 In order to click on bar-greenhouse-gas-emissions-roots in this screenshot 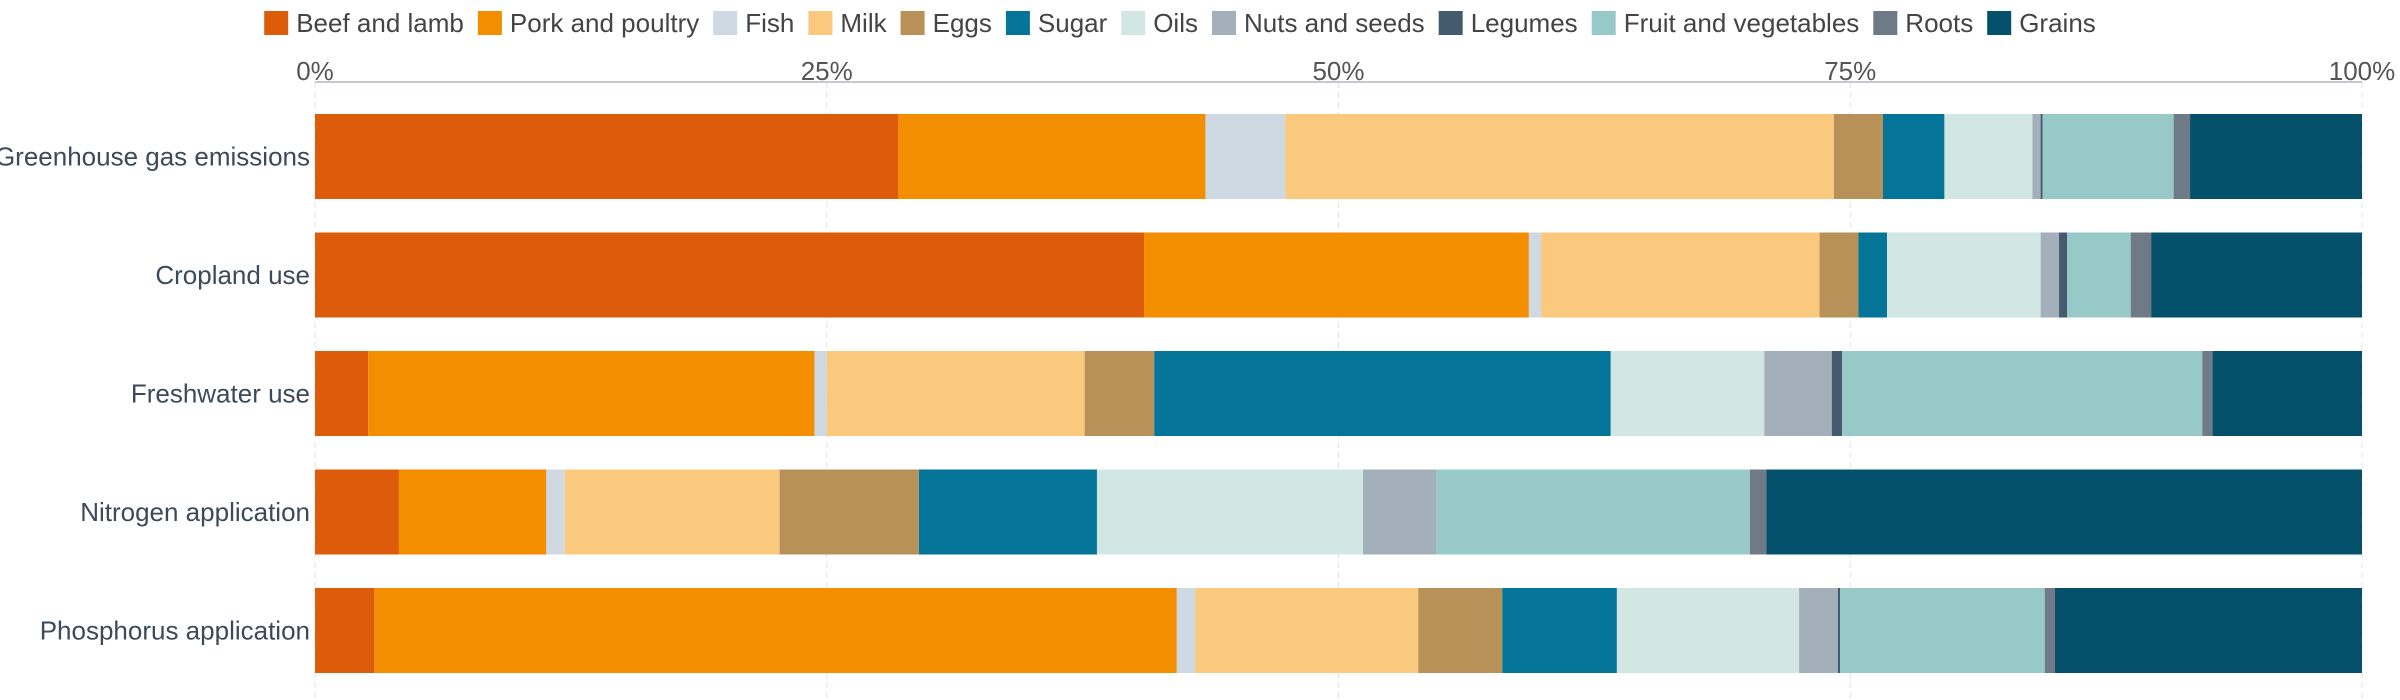, I will do `click(2182, 156)`.